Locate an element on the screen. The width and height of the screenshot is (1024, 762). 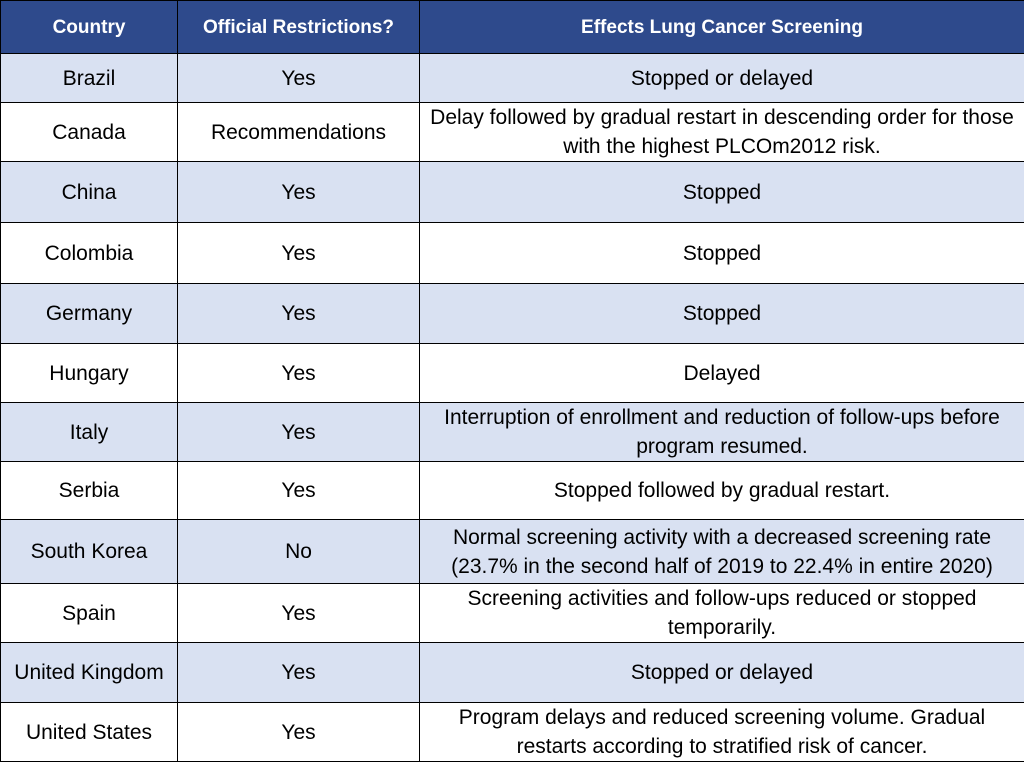
country-cell: Brazil is located at coordinates (89, 78).